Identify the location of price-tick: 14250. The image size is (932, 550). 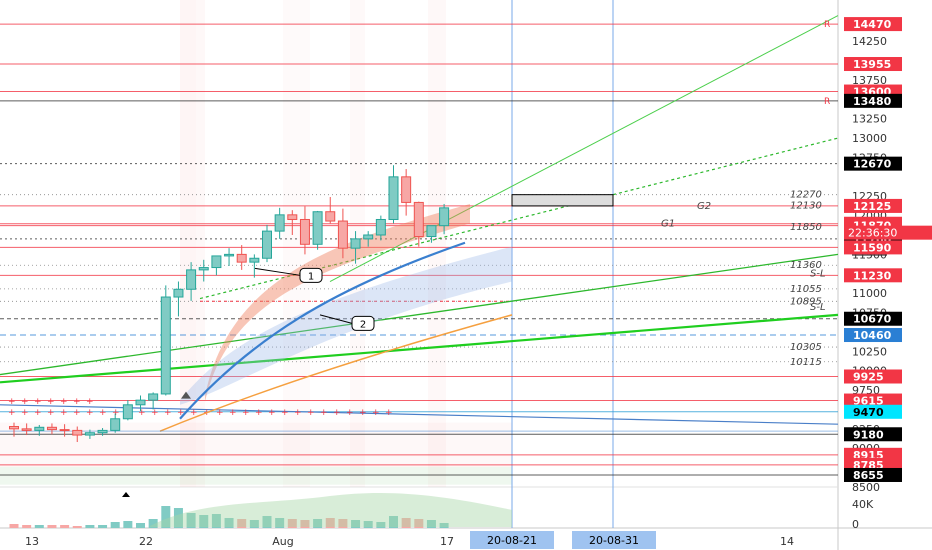
(869, 41).